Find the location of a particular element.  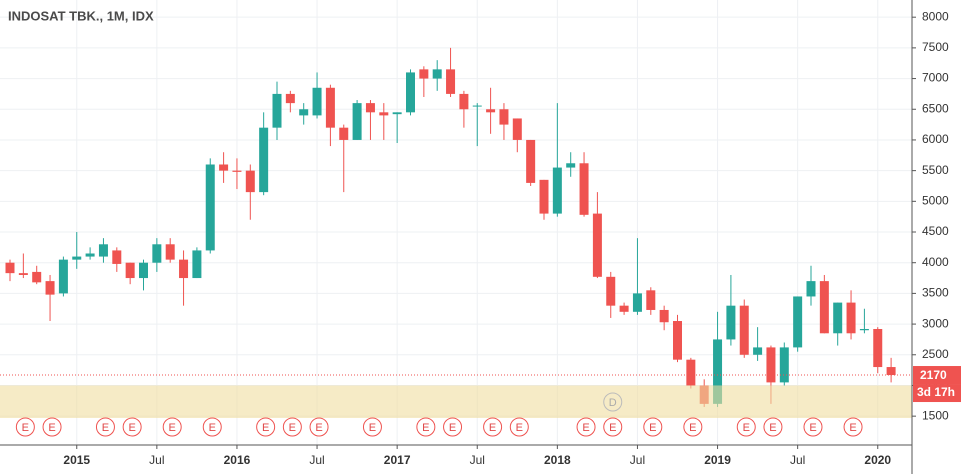

y-tick-label: 5500 is located at coordinates (935, 170).